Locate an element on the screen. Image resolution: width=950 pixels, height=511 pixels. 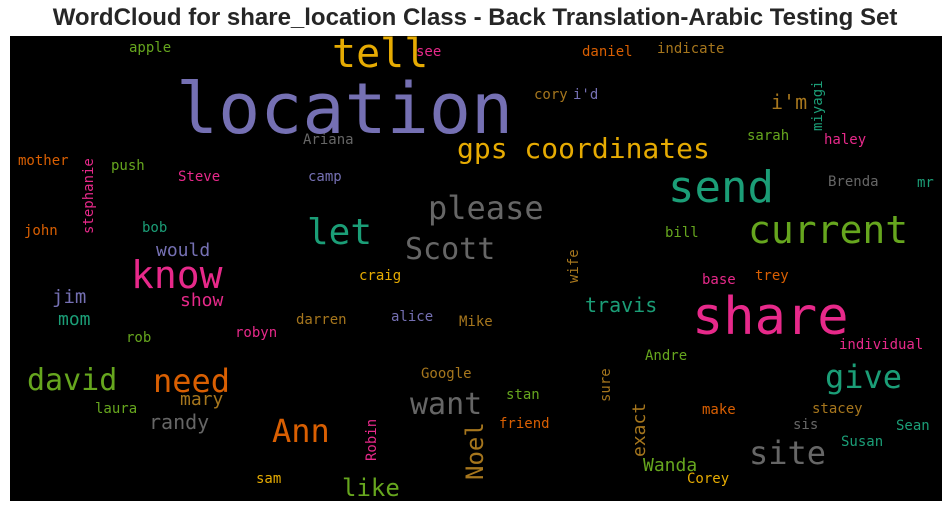
word-share: share is located at coordinates (770, 317).